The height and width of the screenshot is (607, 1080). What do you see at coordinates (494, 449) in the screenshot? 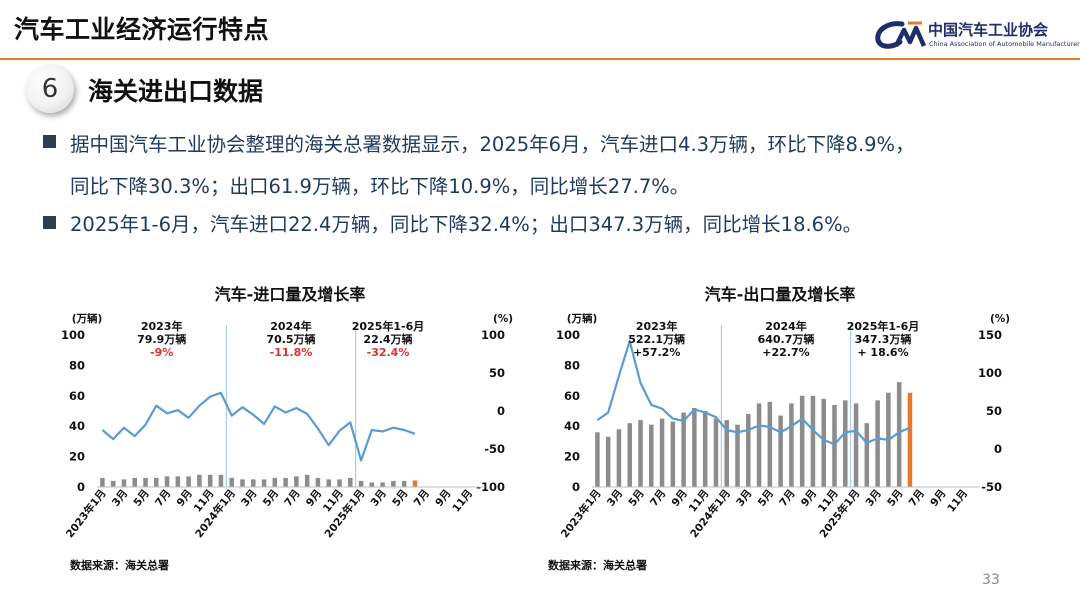
I see `right-tick-label: -50` at bounding box center [494, 449].